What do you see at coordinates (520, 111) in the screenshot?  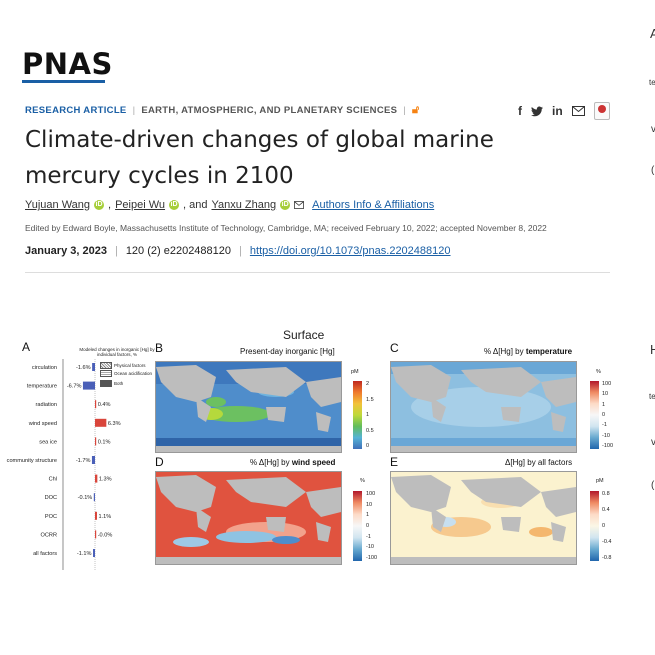 I see `facebook-icon: f` at bounding box center [520, 111].